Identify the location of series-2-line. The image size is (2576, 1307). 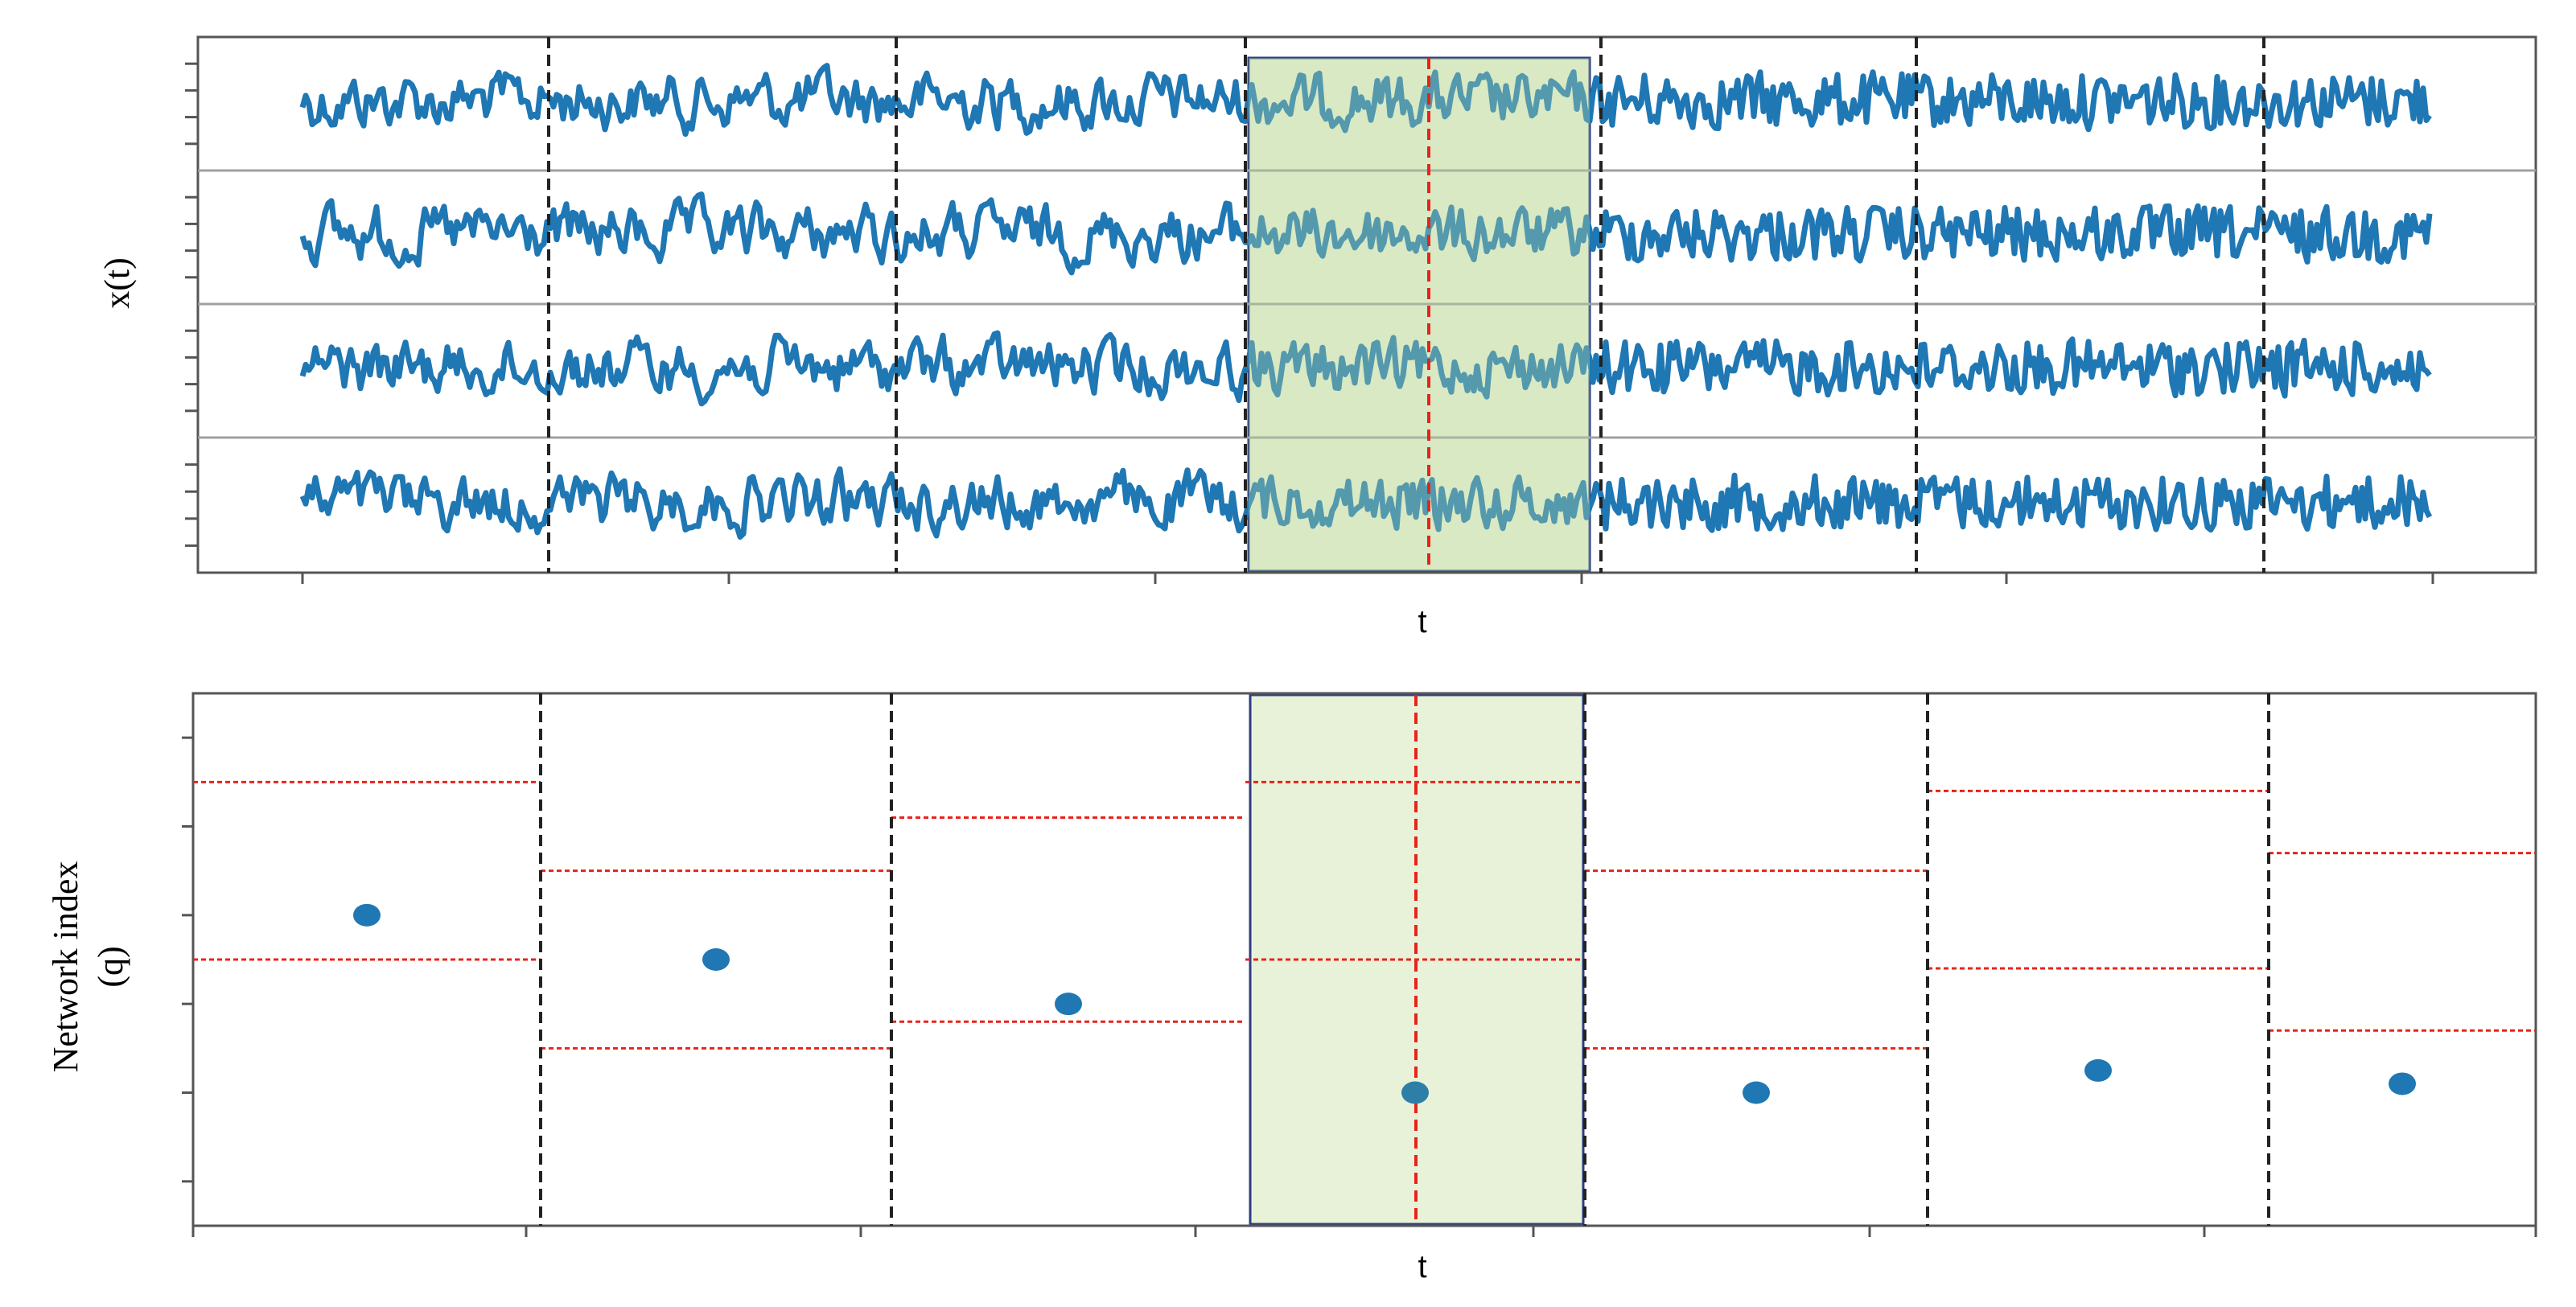
(1366, 233).